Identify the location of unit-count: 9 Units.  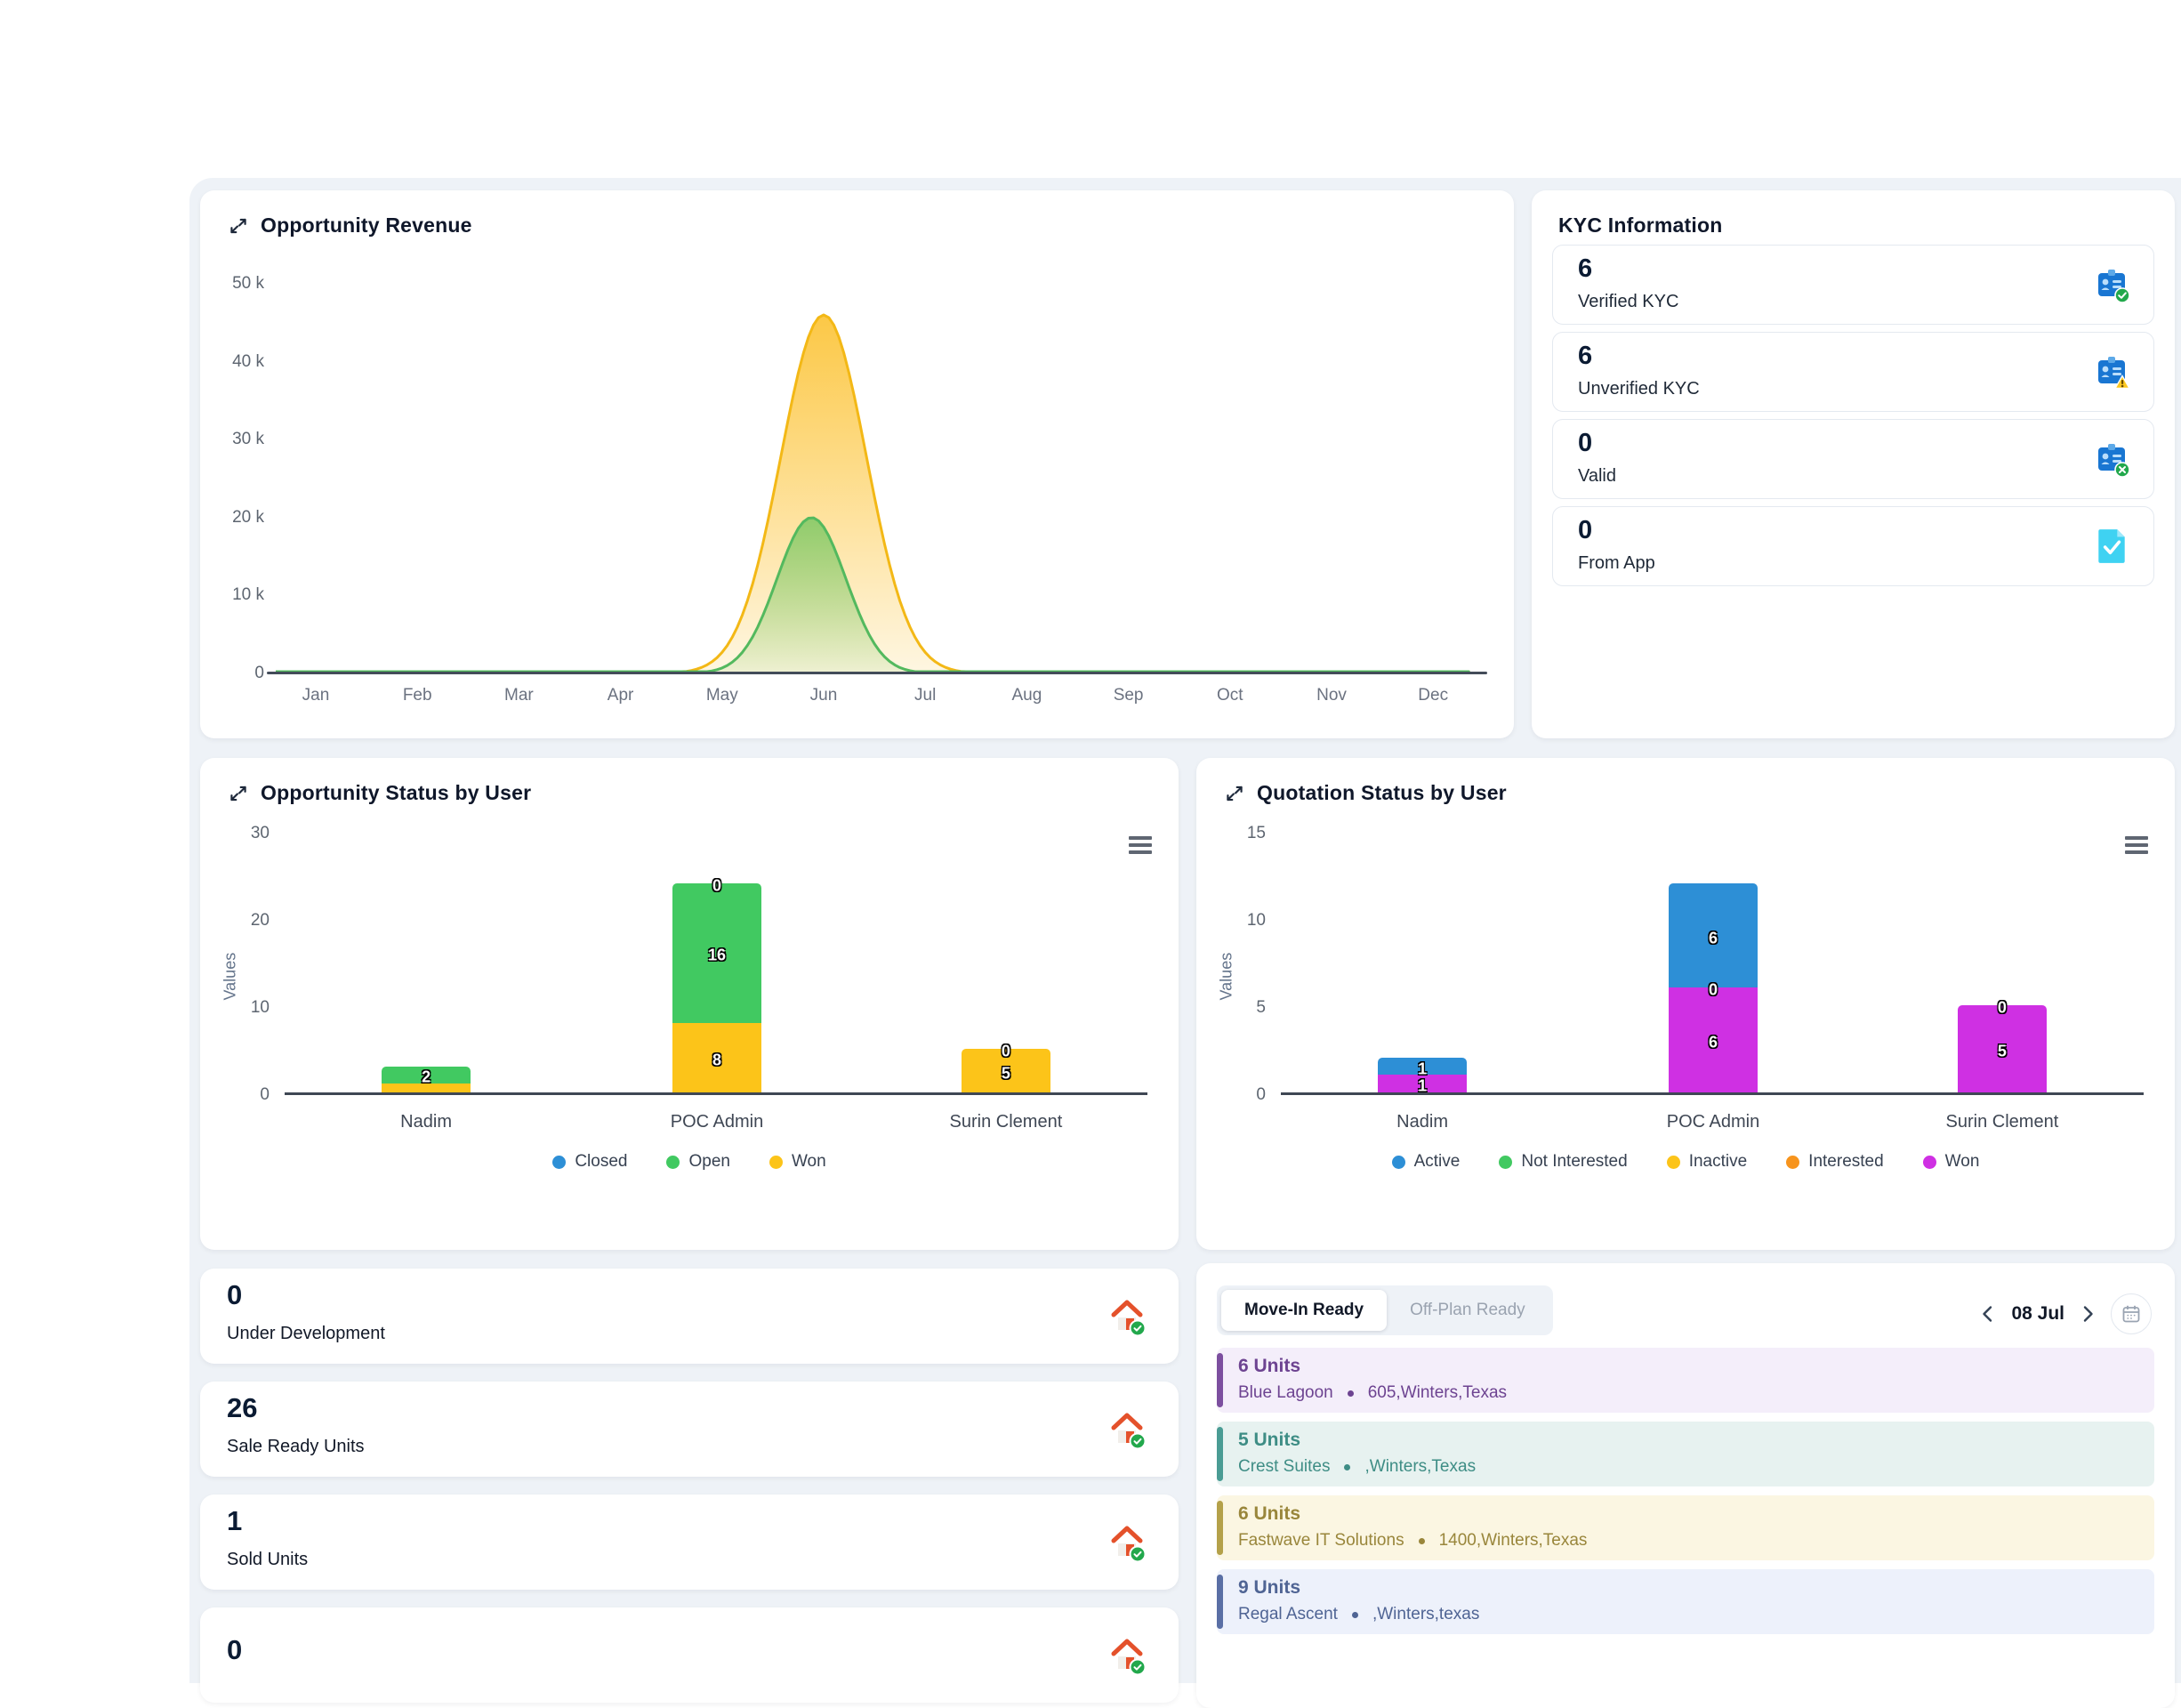
(1269, 1587).